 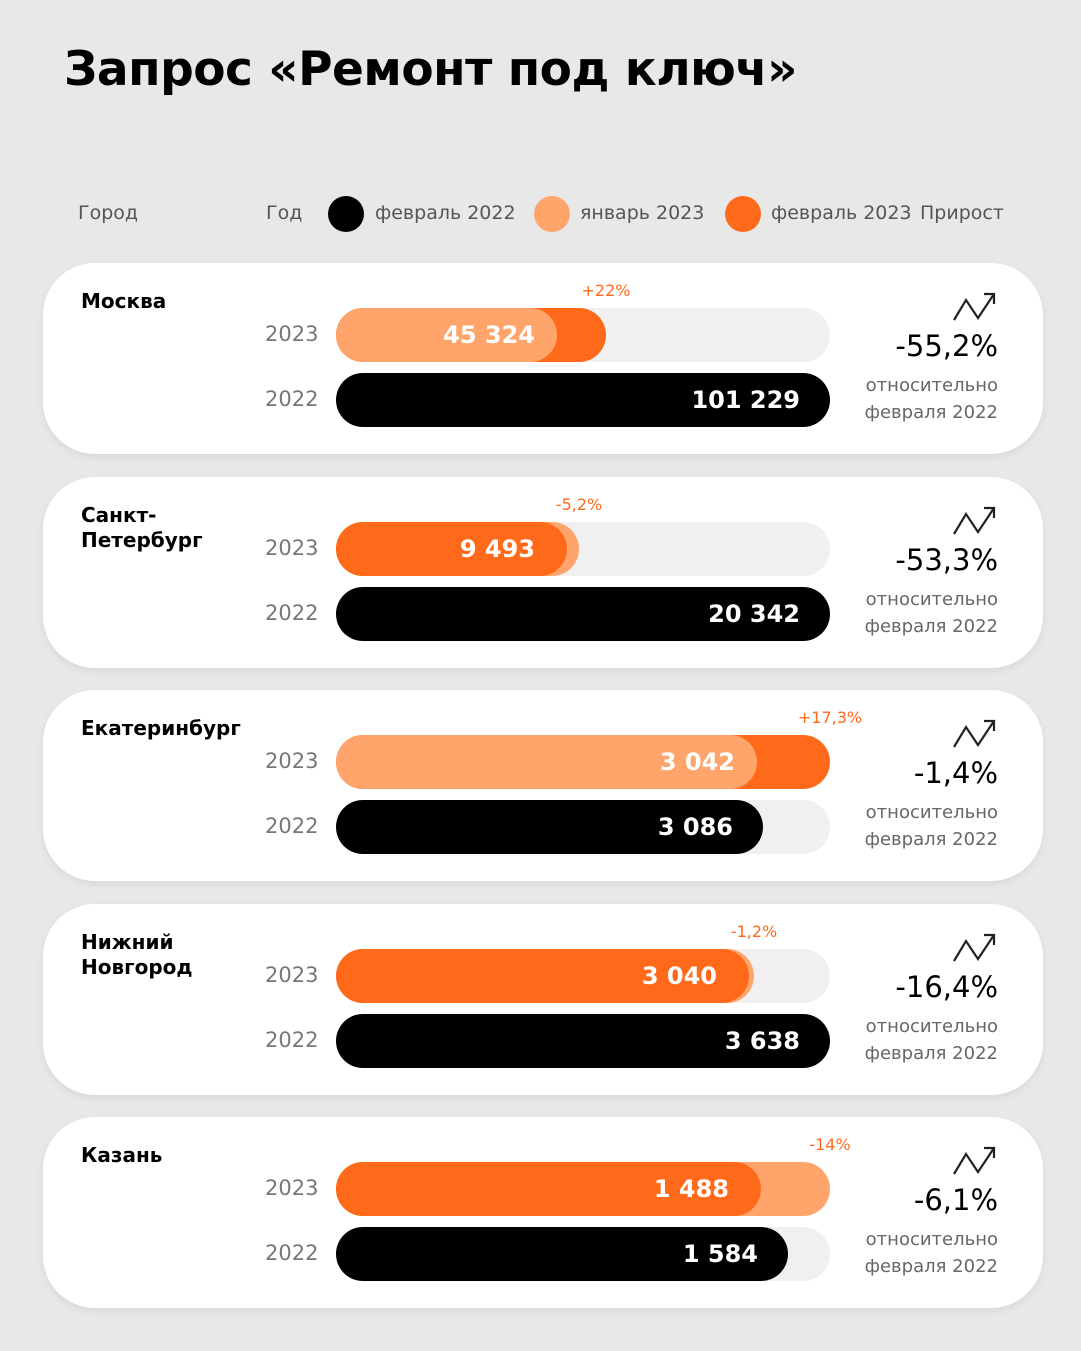 I want to click on delta-label: +17,3%, so click(x=830, y=717).